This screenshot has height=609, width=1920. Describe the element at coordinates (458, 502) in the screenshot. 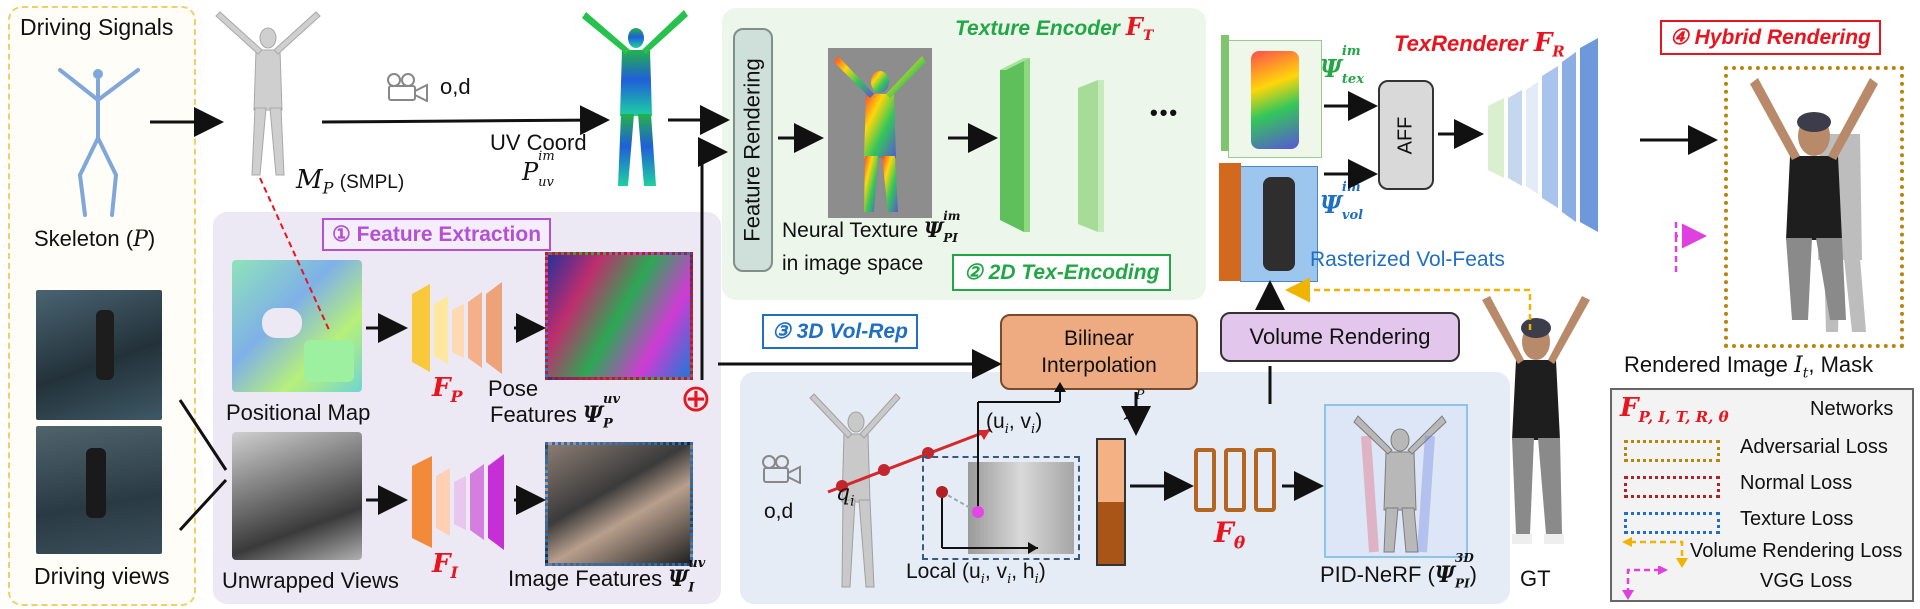

I see `fi-network-blocks` at that location.